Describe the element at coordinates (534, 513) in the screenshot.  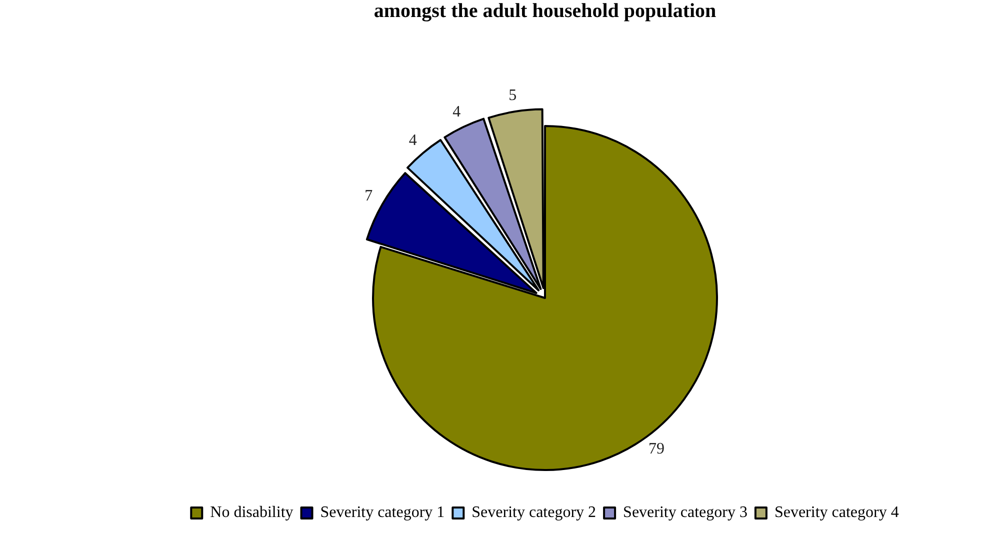
I see `legend-label: Severity category 2` at that location.